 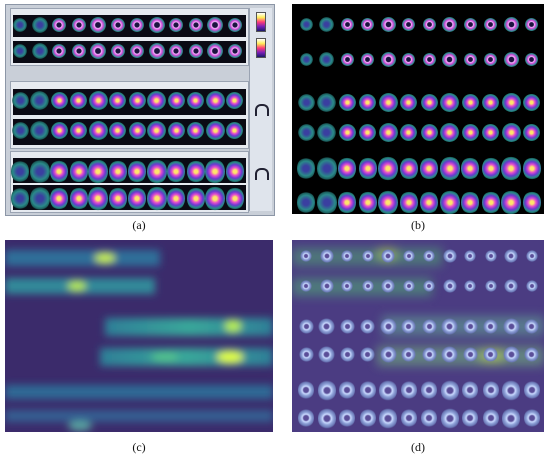 I want to click on caption-b: (b), so click(x=418, y=225).